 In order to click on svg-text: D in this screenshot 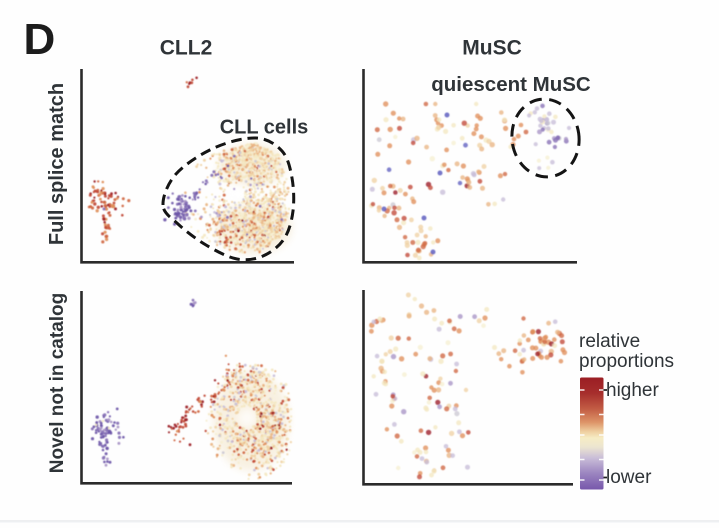, I will do `click(40, 39)`.